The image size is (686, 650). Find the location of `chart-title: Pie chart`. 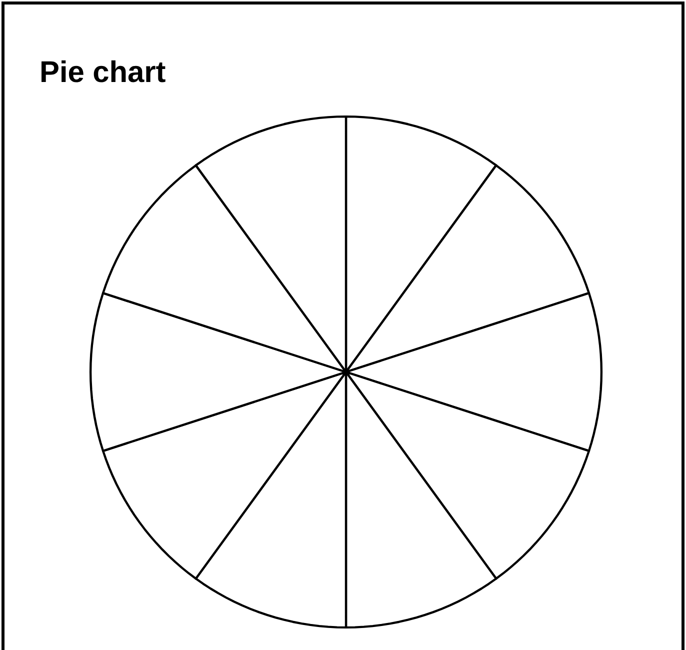

chart-title: Pie chart is located at coordinates (104, 71).